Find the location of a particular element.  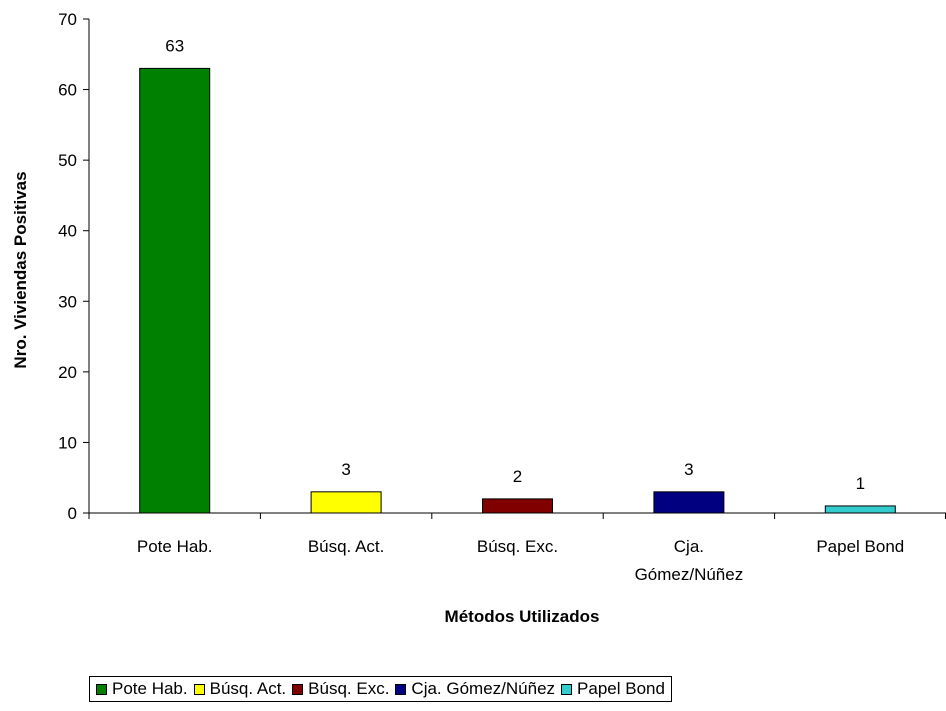

legend-label: Búsq. Exc. is located at coordinates (349, 688).